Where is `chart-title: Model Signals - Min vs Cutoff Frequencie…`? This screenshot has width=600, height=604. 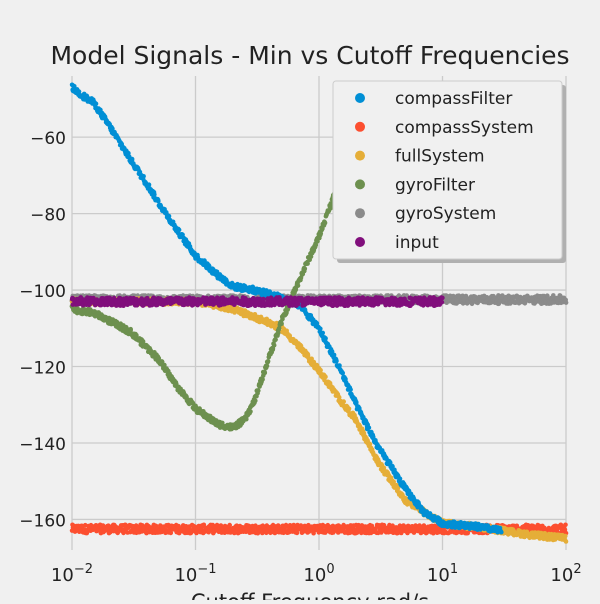
chart-title: Model Signals - Min vs Cutoff Frequencie… is located at coordinates (309, 55).